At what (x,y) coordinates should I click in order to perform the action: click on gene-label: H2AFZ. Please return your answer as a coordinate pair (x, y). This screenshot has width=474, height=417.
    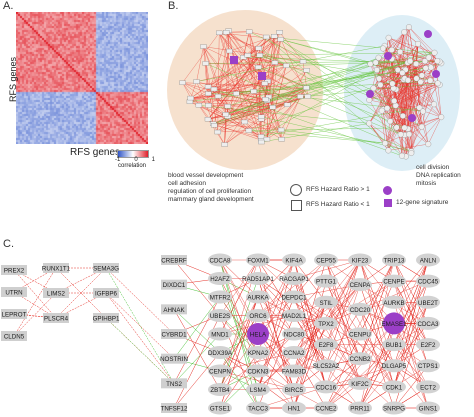
    Looking at the image, I should click on (220, 279).